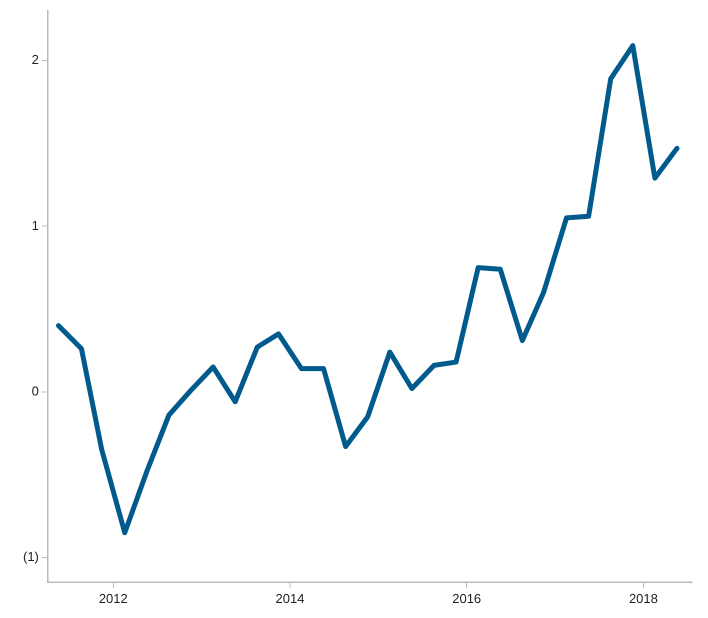 The width and height of the screenshot is (708, 618). I want to click on x-tick-label: 2016, so click(467, 598).